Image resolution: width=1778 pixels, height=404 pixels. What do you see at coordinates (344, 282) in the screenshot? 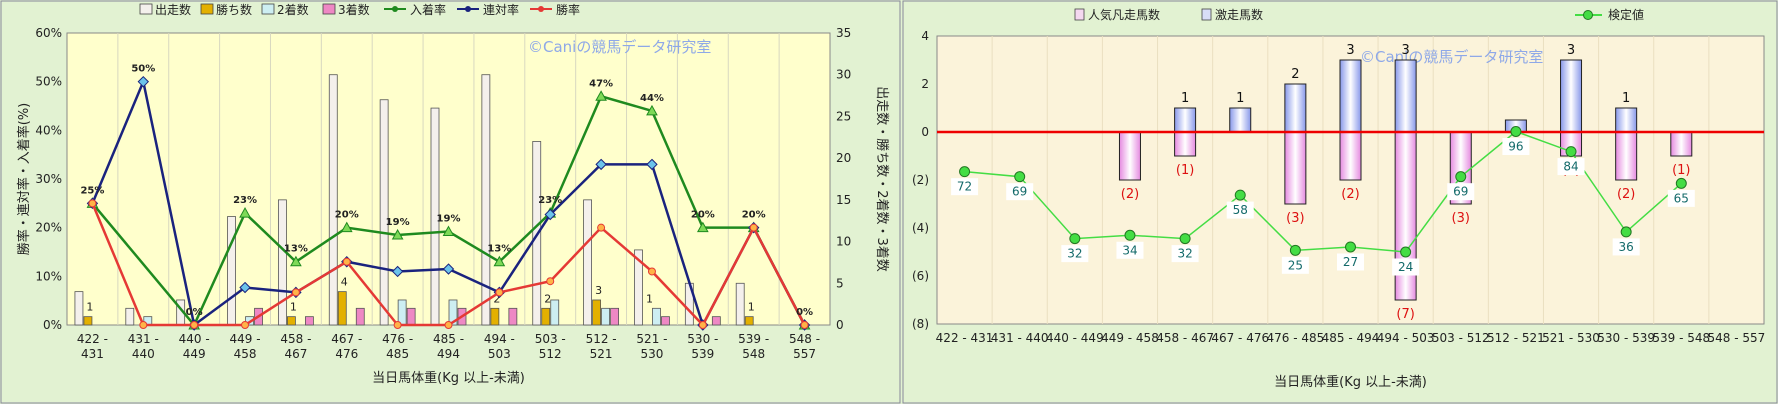
I see `win-count-label: 4` at bounding box center [344, 282].